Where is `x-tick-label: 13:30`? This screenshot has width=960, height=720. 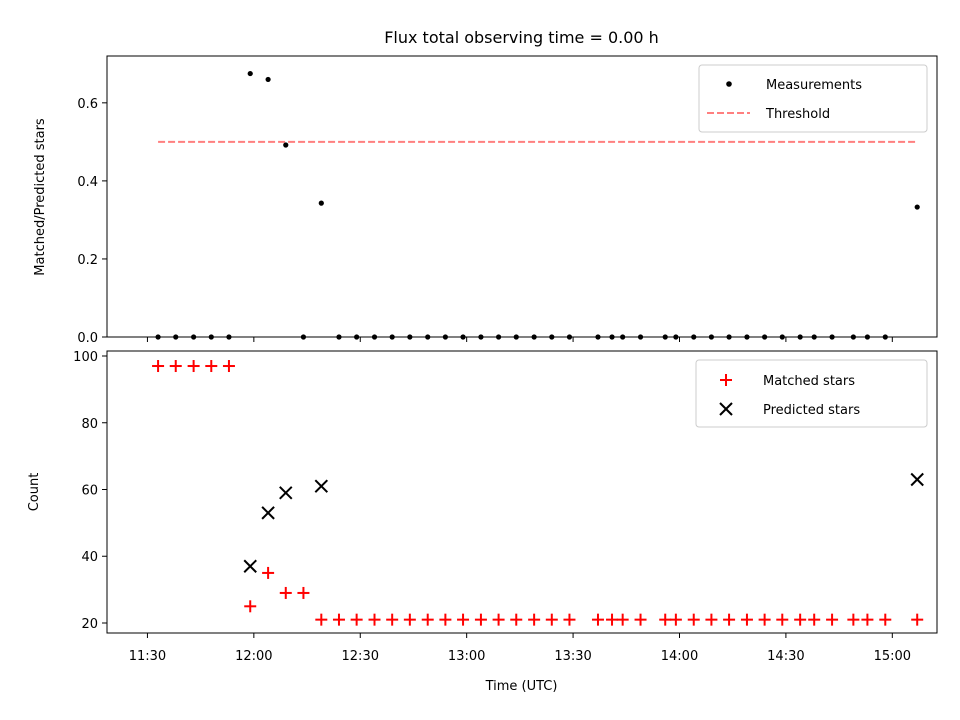 x-tick-label: 13:30 is located at coordinates (572, 656).